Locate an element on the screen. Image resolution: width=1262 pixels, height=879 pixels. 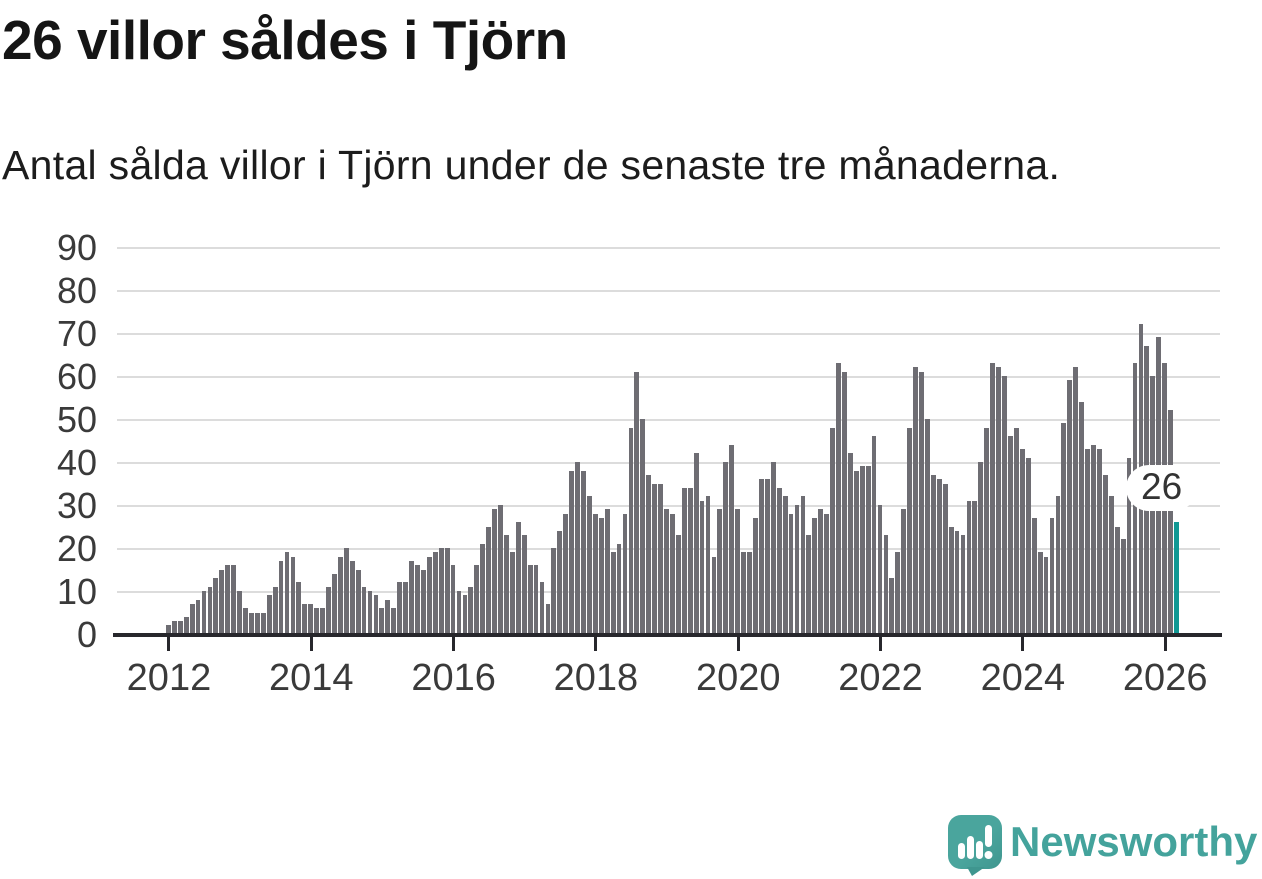
y-tick-label: 40 is located at coordinates (76, 462).